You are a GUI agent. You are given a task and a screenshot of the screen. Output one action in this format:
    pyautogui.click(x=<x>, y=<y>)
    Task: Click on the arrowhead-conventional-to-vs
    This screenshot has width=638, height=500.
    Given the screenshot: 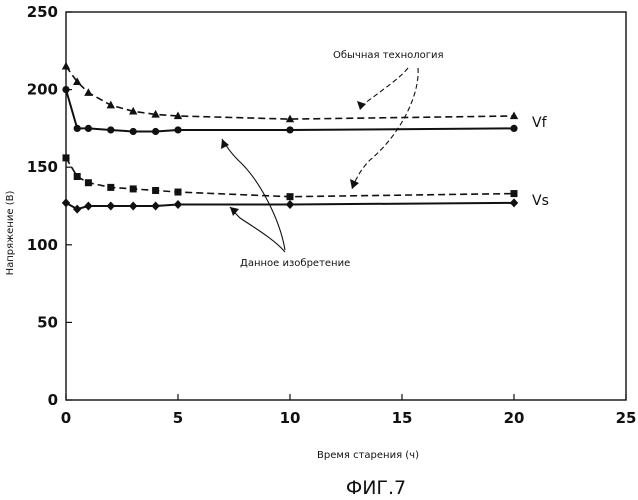 What is the action you would take?
    pyautogui.click(x=354, y=184)
    